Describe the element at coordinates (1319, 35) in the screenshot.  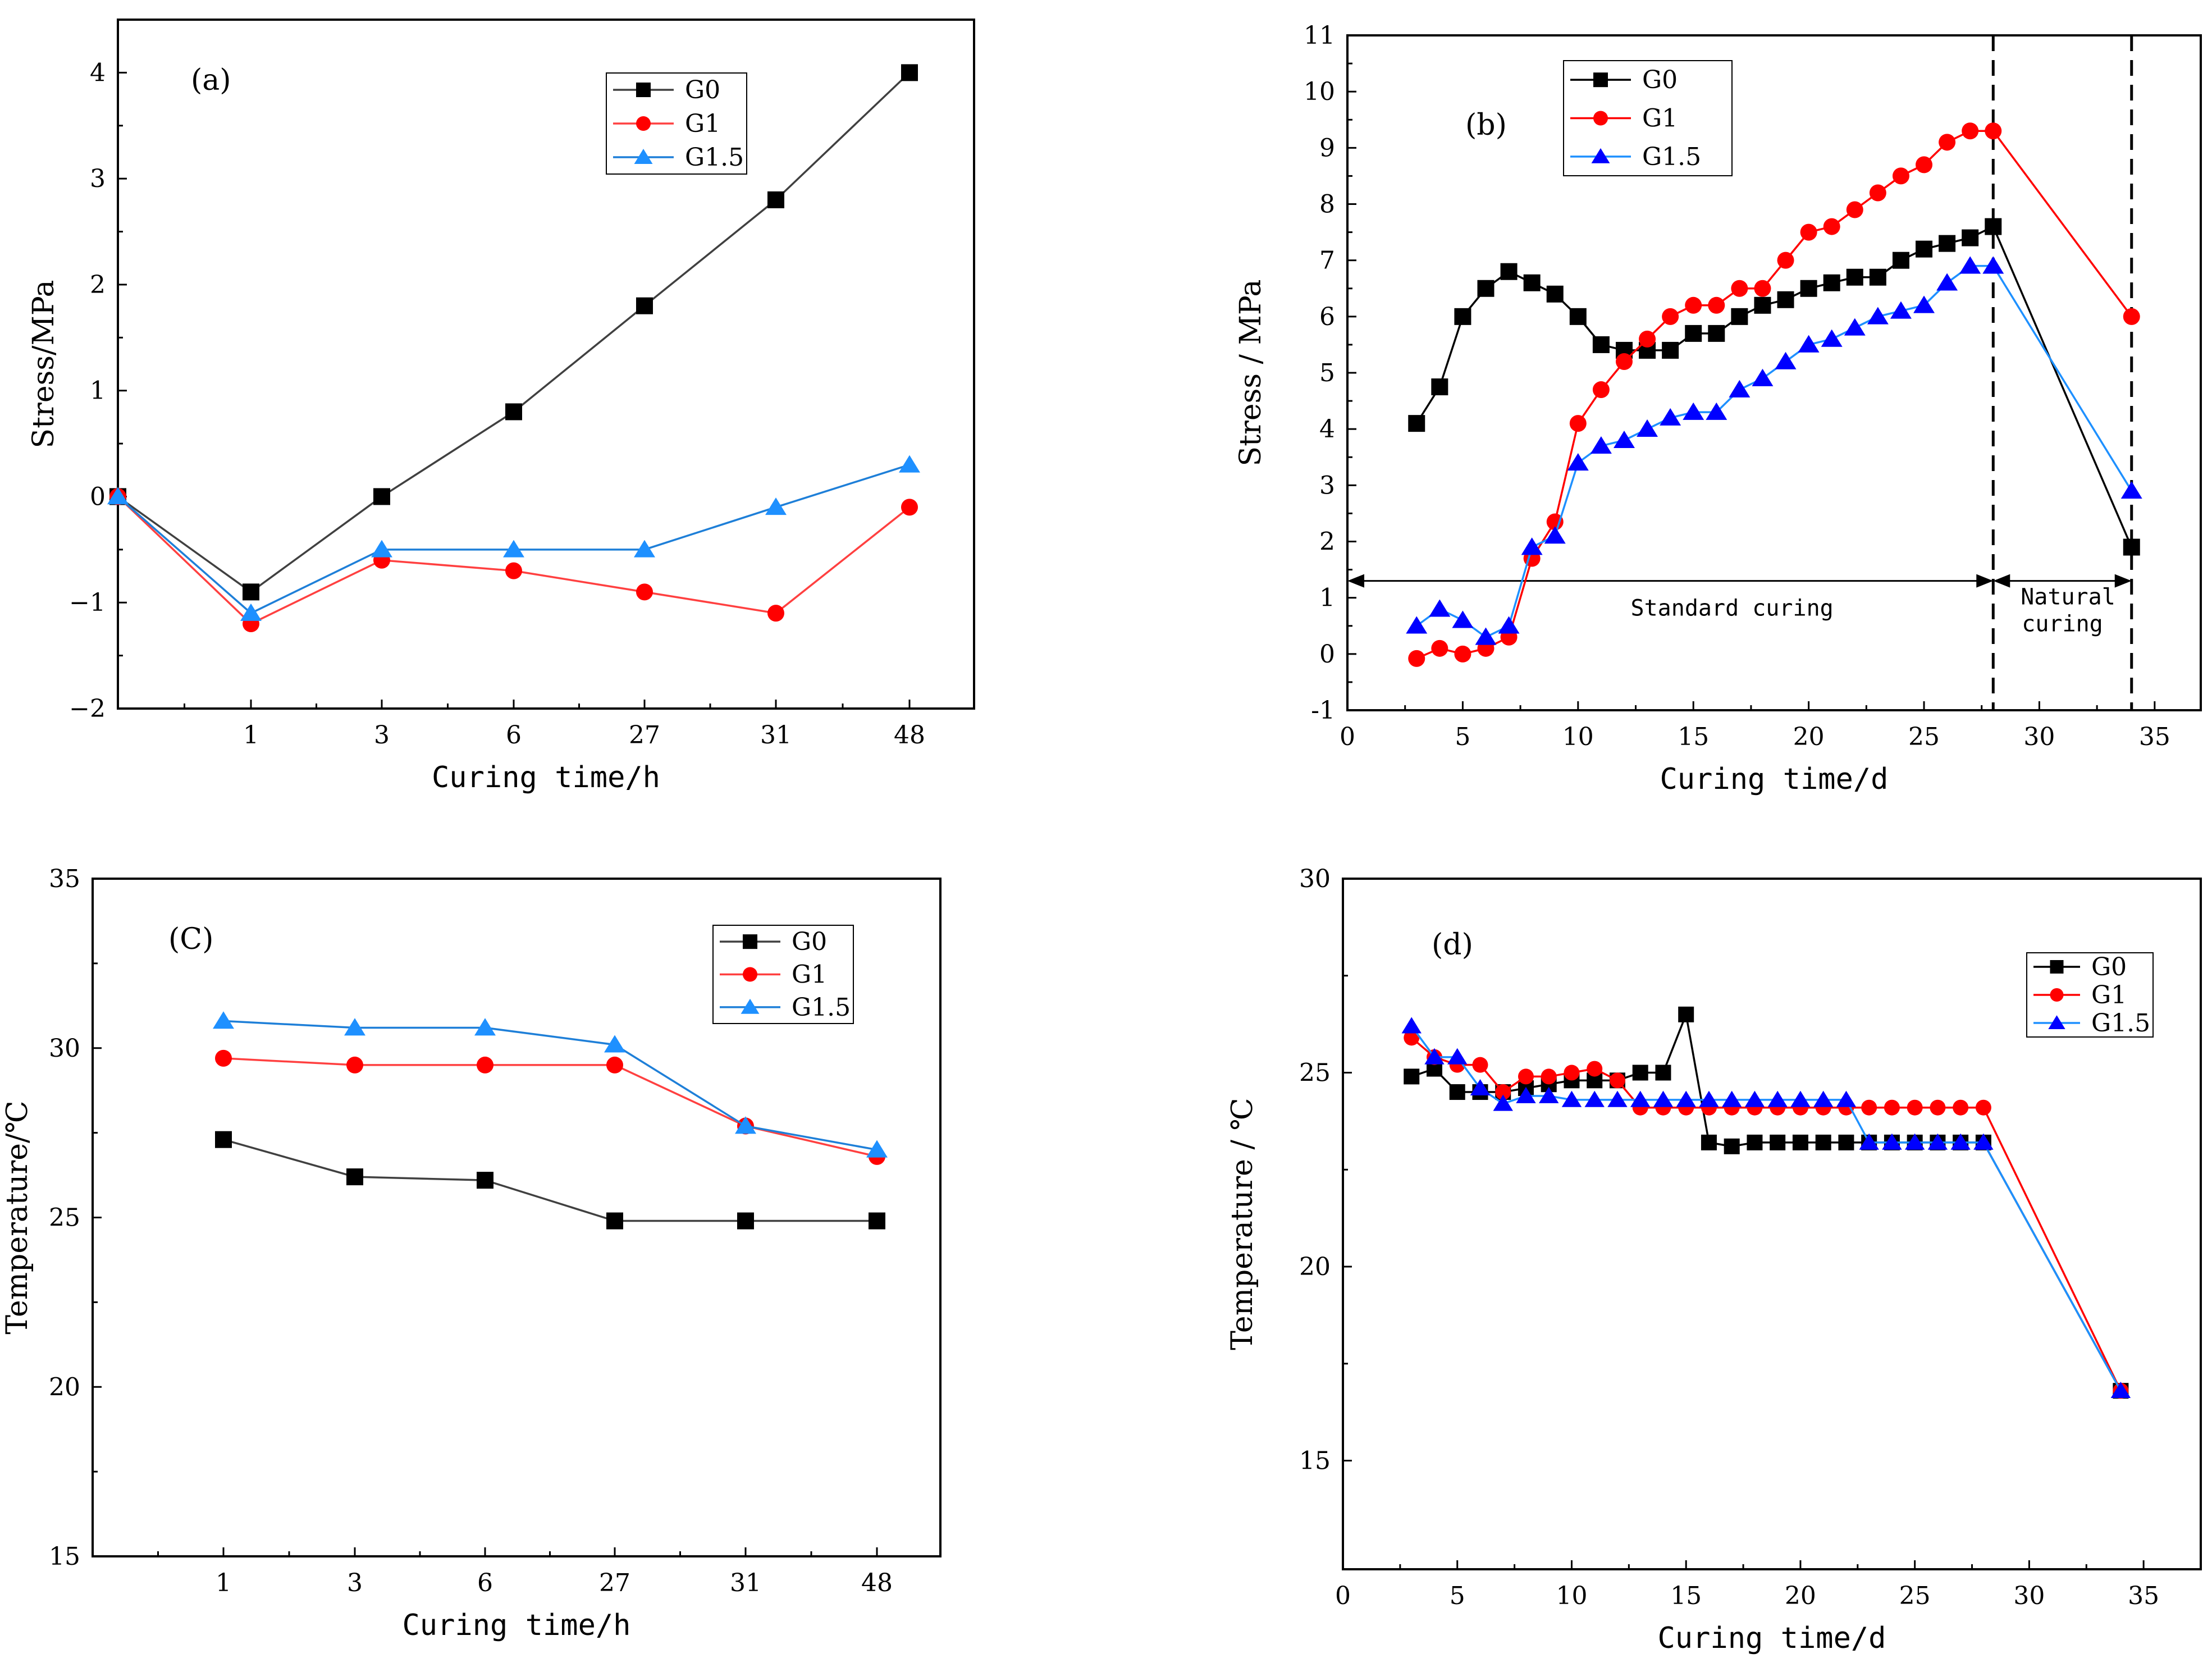
I see `y-tick-label: 11` at that location.